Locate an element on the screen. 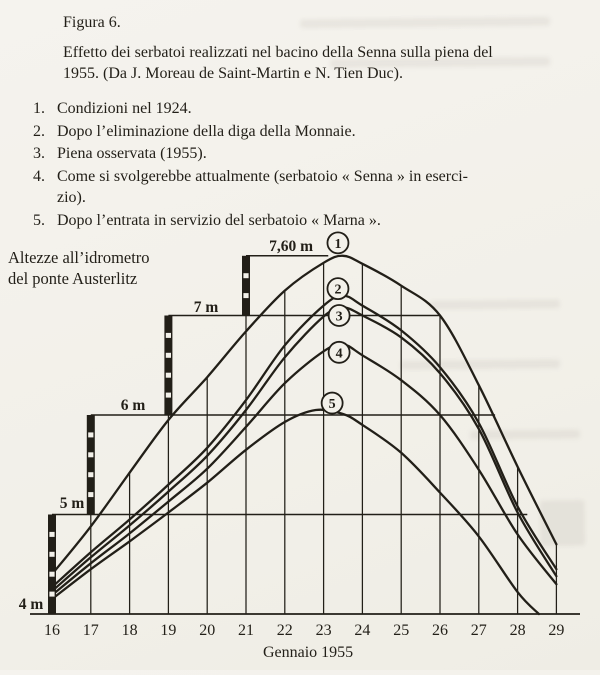 The image size is (600, 675). x-tick-label-24: 24 is located at coordinates (362, 630).